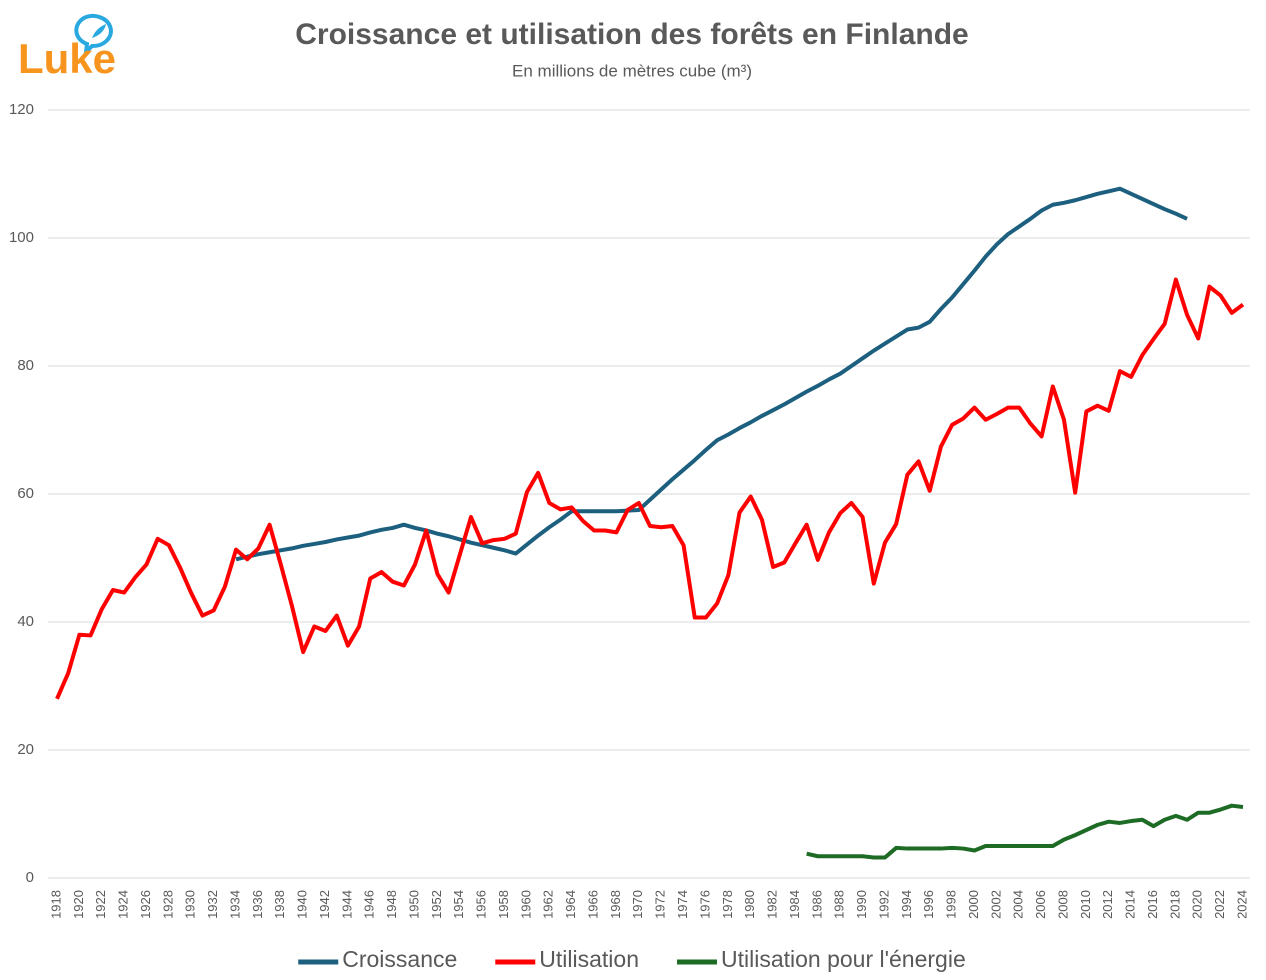  Describe the element at coordinates (794, 904) in the screenshot. I see `x-tick-label: 1984` at that location.